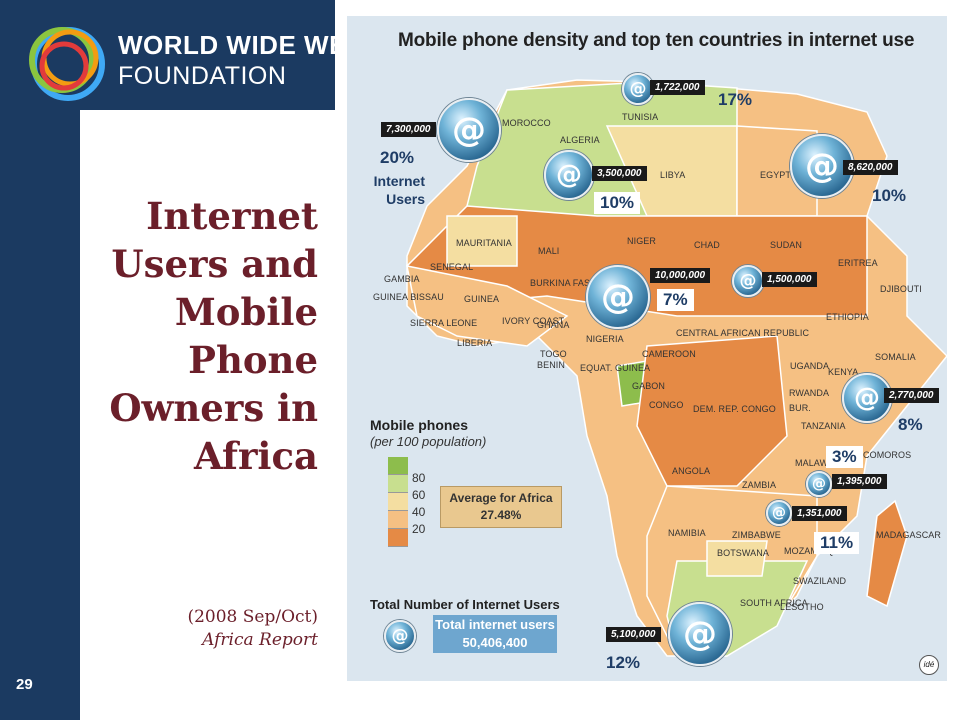 The height and width of the screenshot is (720, 960). What do you see at coordinates (482, 241) in the screenshot?
I see `region-mauritania` at bounding box center [482, 241].